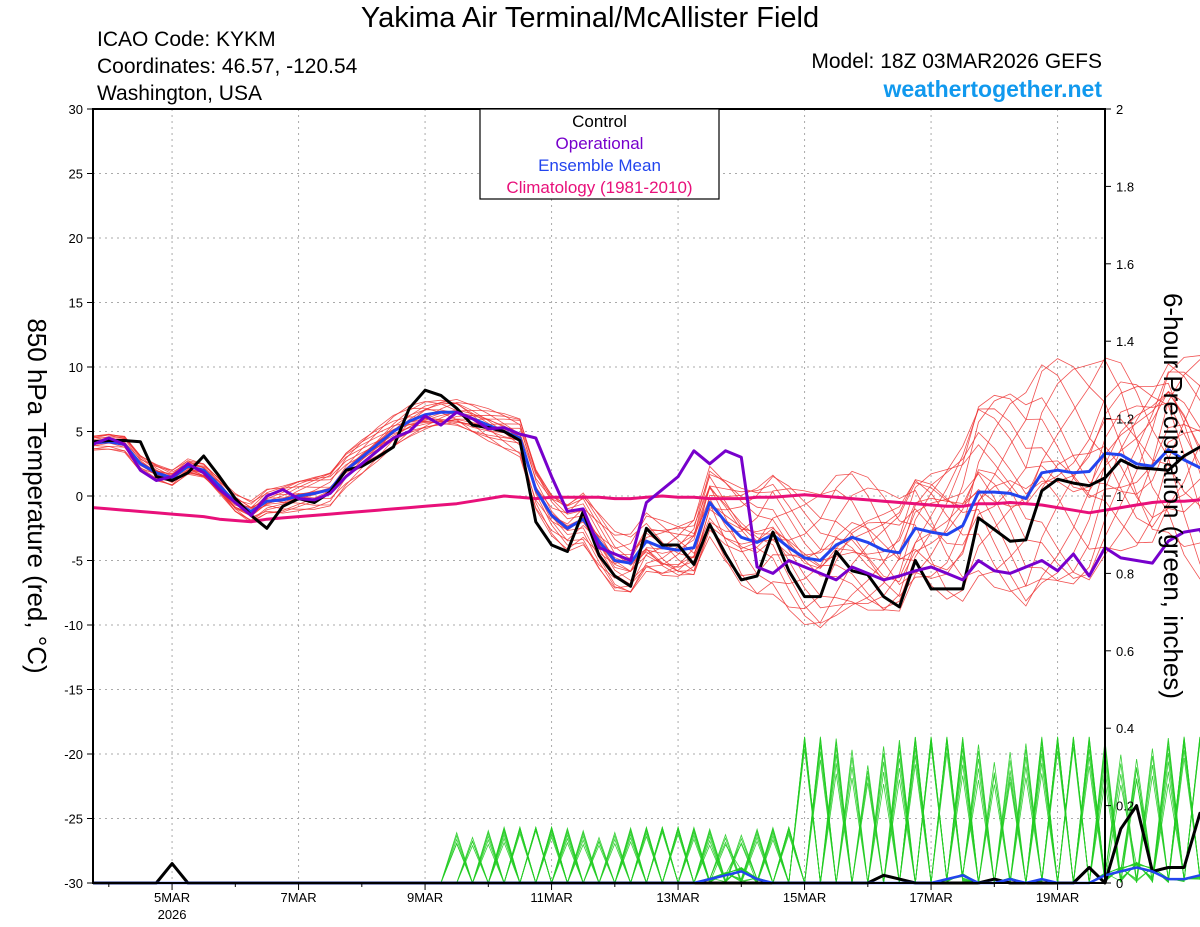 This screenshot has height=927, width=1200. What do you see at coordinates (172, 914) in the screenshot?
I see `x-year-label: 2026` at bounding box center [172, 914].